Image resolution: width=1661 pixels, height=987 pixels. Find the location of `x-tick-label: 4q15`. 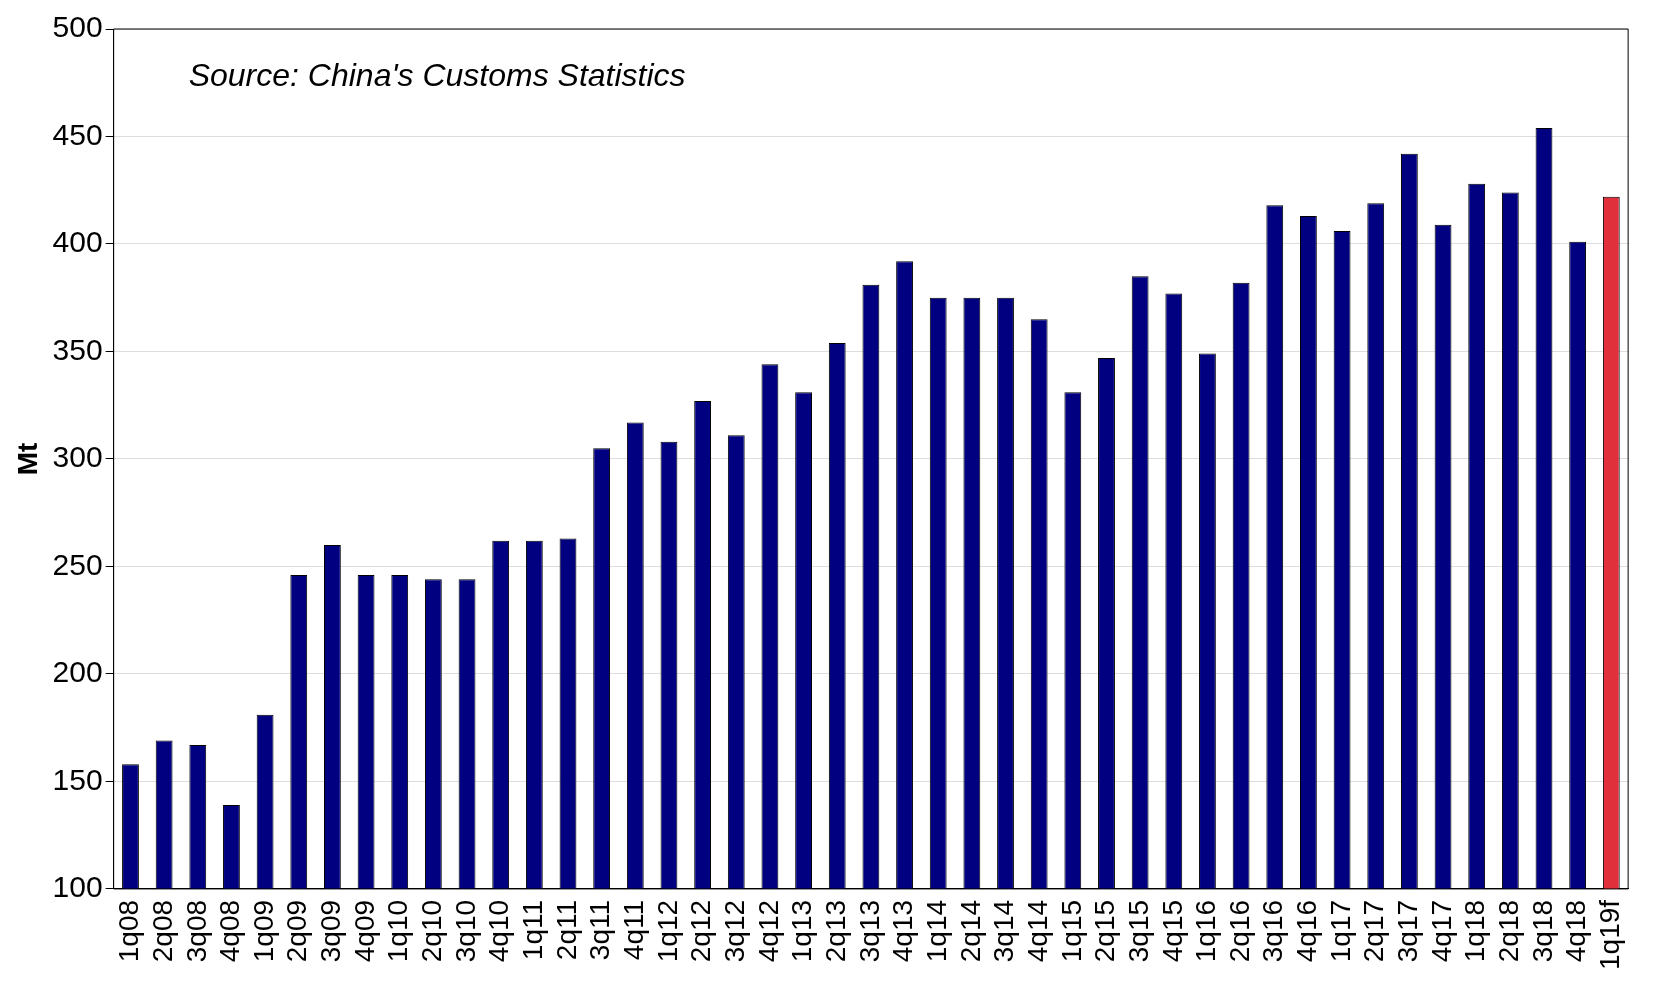

x-tick-label: 4q15 is located at coordinates (1172, 931).